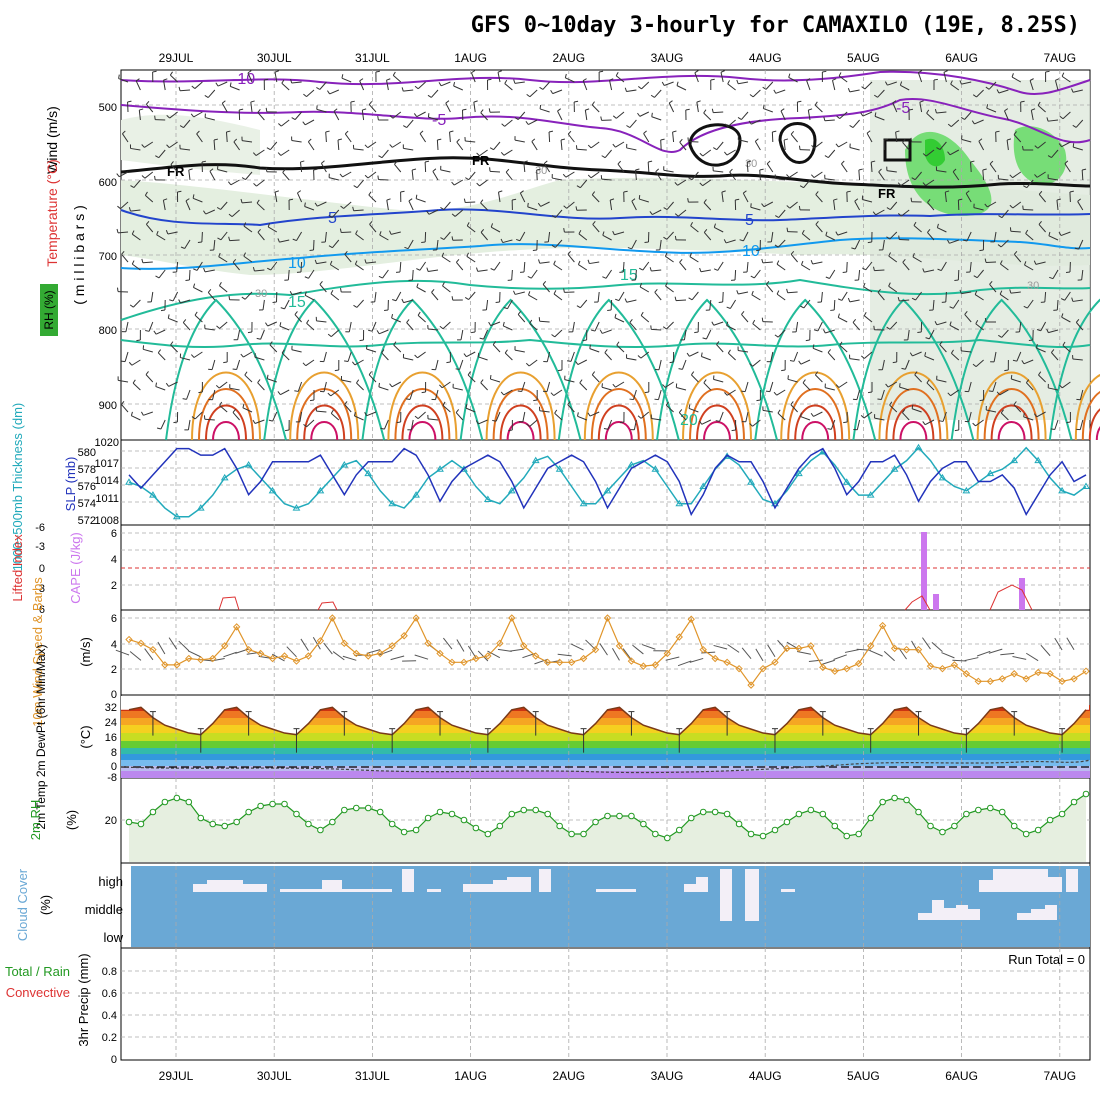 This screenshot has width=1100, height=1100. I want to click on temp-tick: 8, so click(114, 753).